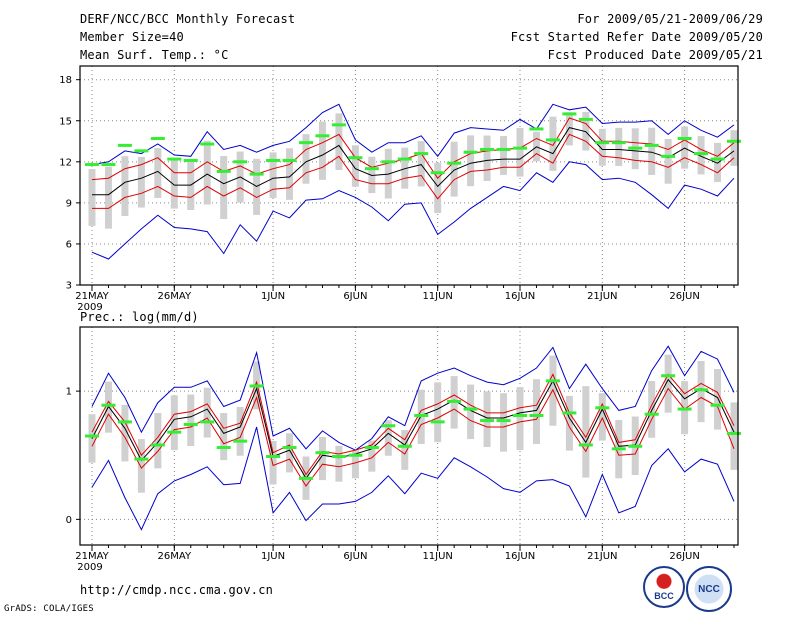 This screenshot has width=800, height=618. What do you see at coordinates (65, 80) in the screenshot?
I see `y-tick-label: 18` at bounding box center [65, 80].